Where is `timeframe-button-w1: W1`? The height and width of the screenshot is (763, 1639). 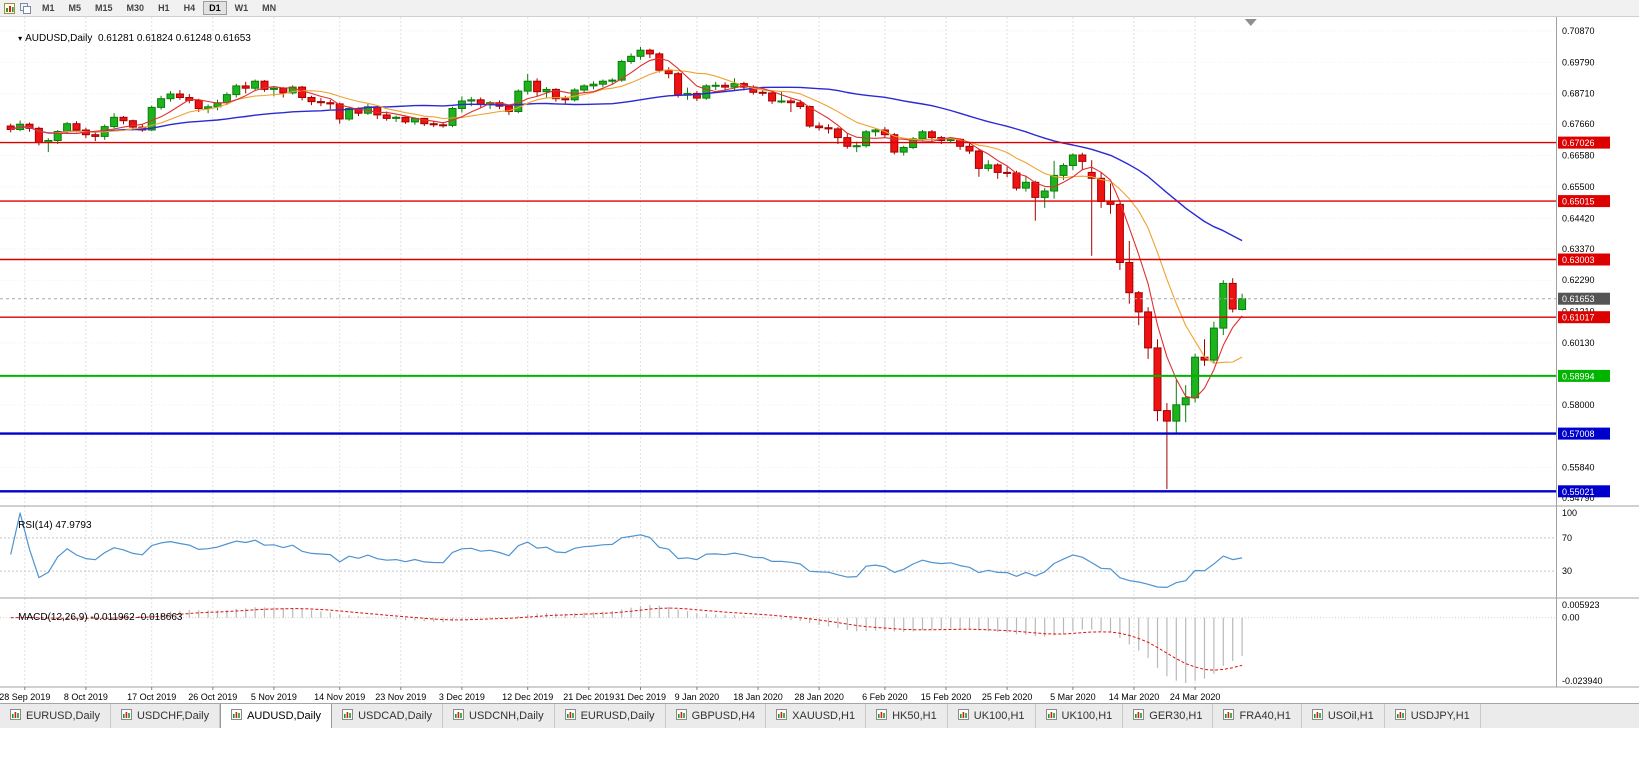 timeframe-button-w1: W1 is located at coordinates (241, 8).